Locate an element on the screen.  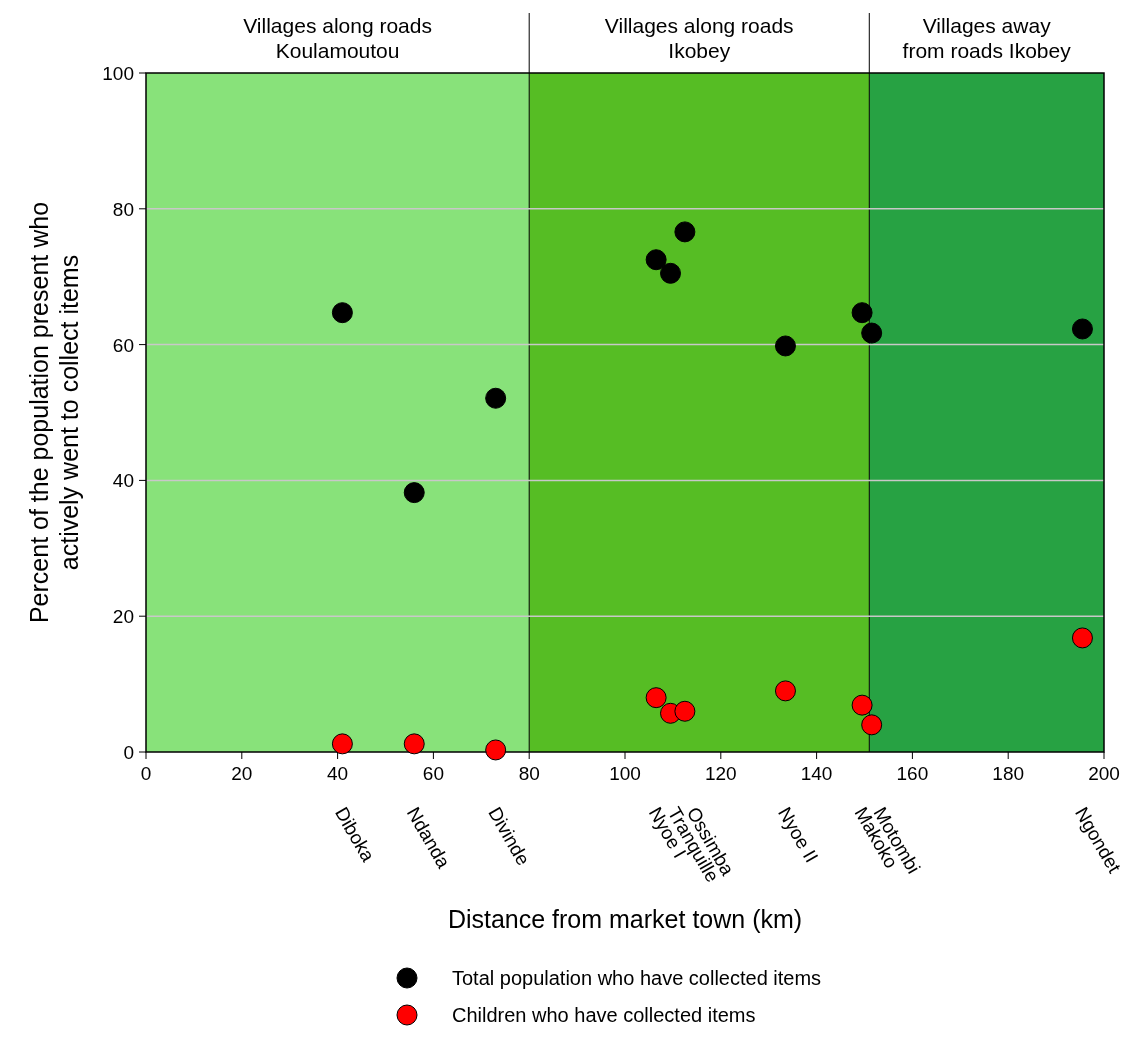
y-axis-title: Percent of the population present who actively went to collect items is located at coordinates (54, 412).